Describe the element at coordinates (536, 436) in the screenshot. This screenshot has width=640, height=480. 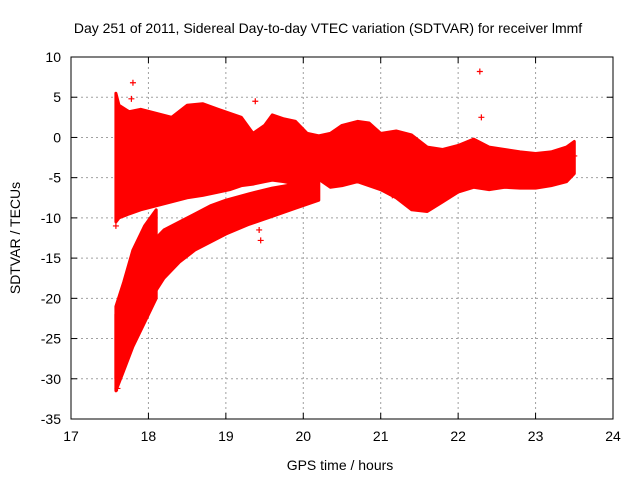
I see `x-tick-label: 23` at that location.